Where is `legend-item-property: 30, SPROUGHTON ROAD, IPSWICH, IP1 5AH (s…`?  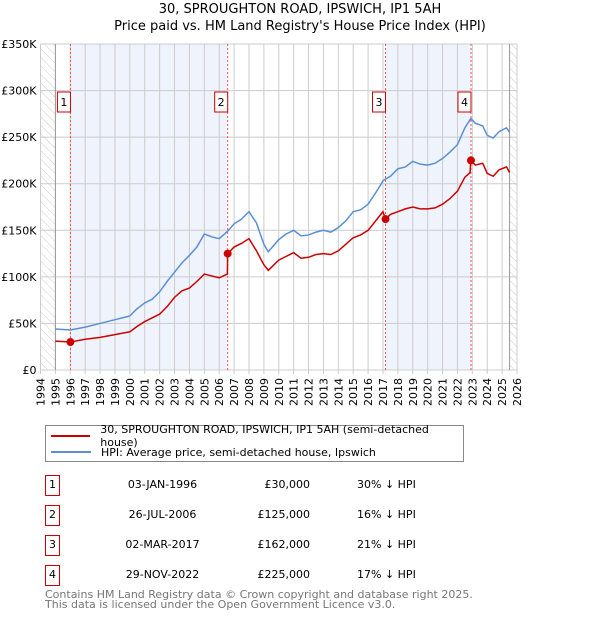
legend-item-property: 30, SPROUGHTON ROAD, IPSWICH, IP1 5AH (s… is located at coordinates (257, 436).